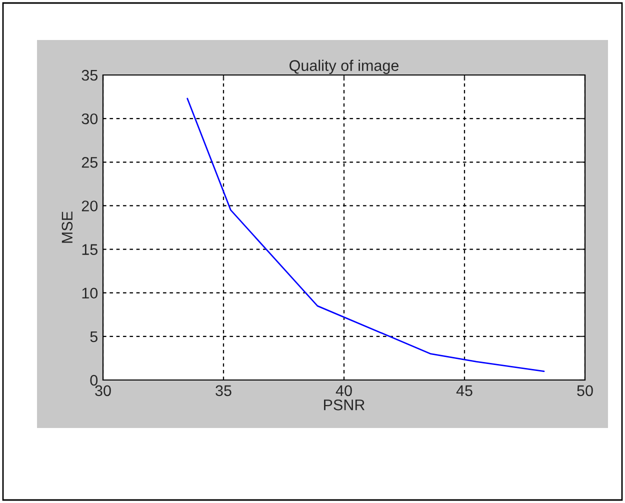 Image resolution: width=625 pixels, height=503 pixels. I want to click on x-tick-label: 50, so click(585, 390).